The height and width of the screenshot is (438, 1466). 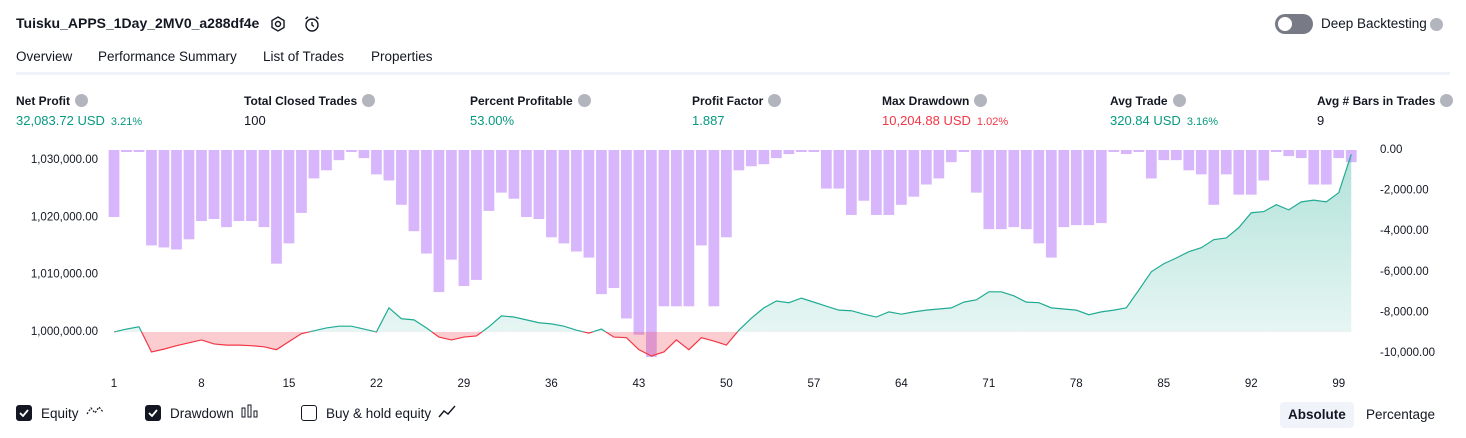 What do you see at coordinates (992, 122) in the screenshot?
I see `stat-percent: 1.02%` at bounding box center [992, 122].